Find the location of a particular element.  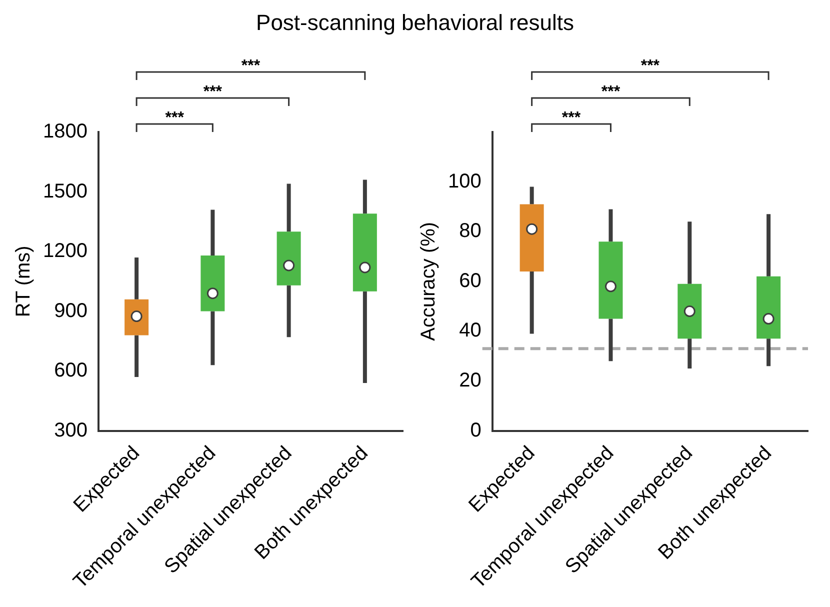

y-tick-label: 300 is located at coordinates (71, 430).